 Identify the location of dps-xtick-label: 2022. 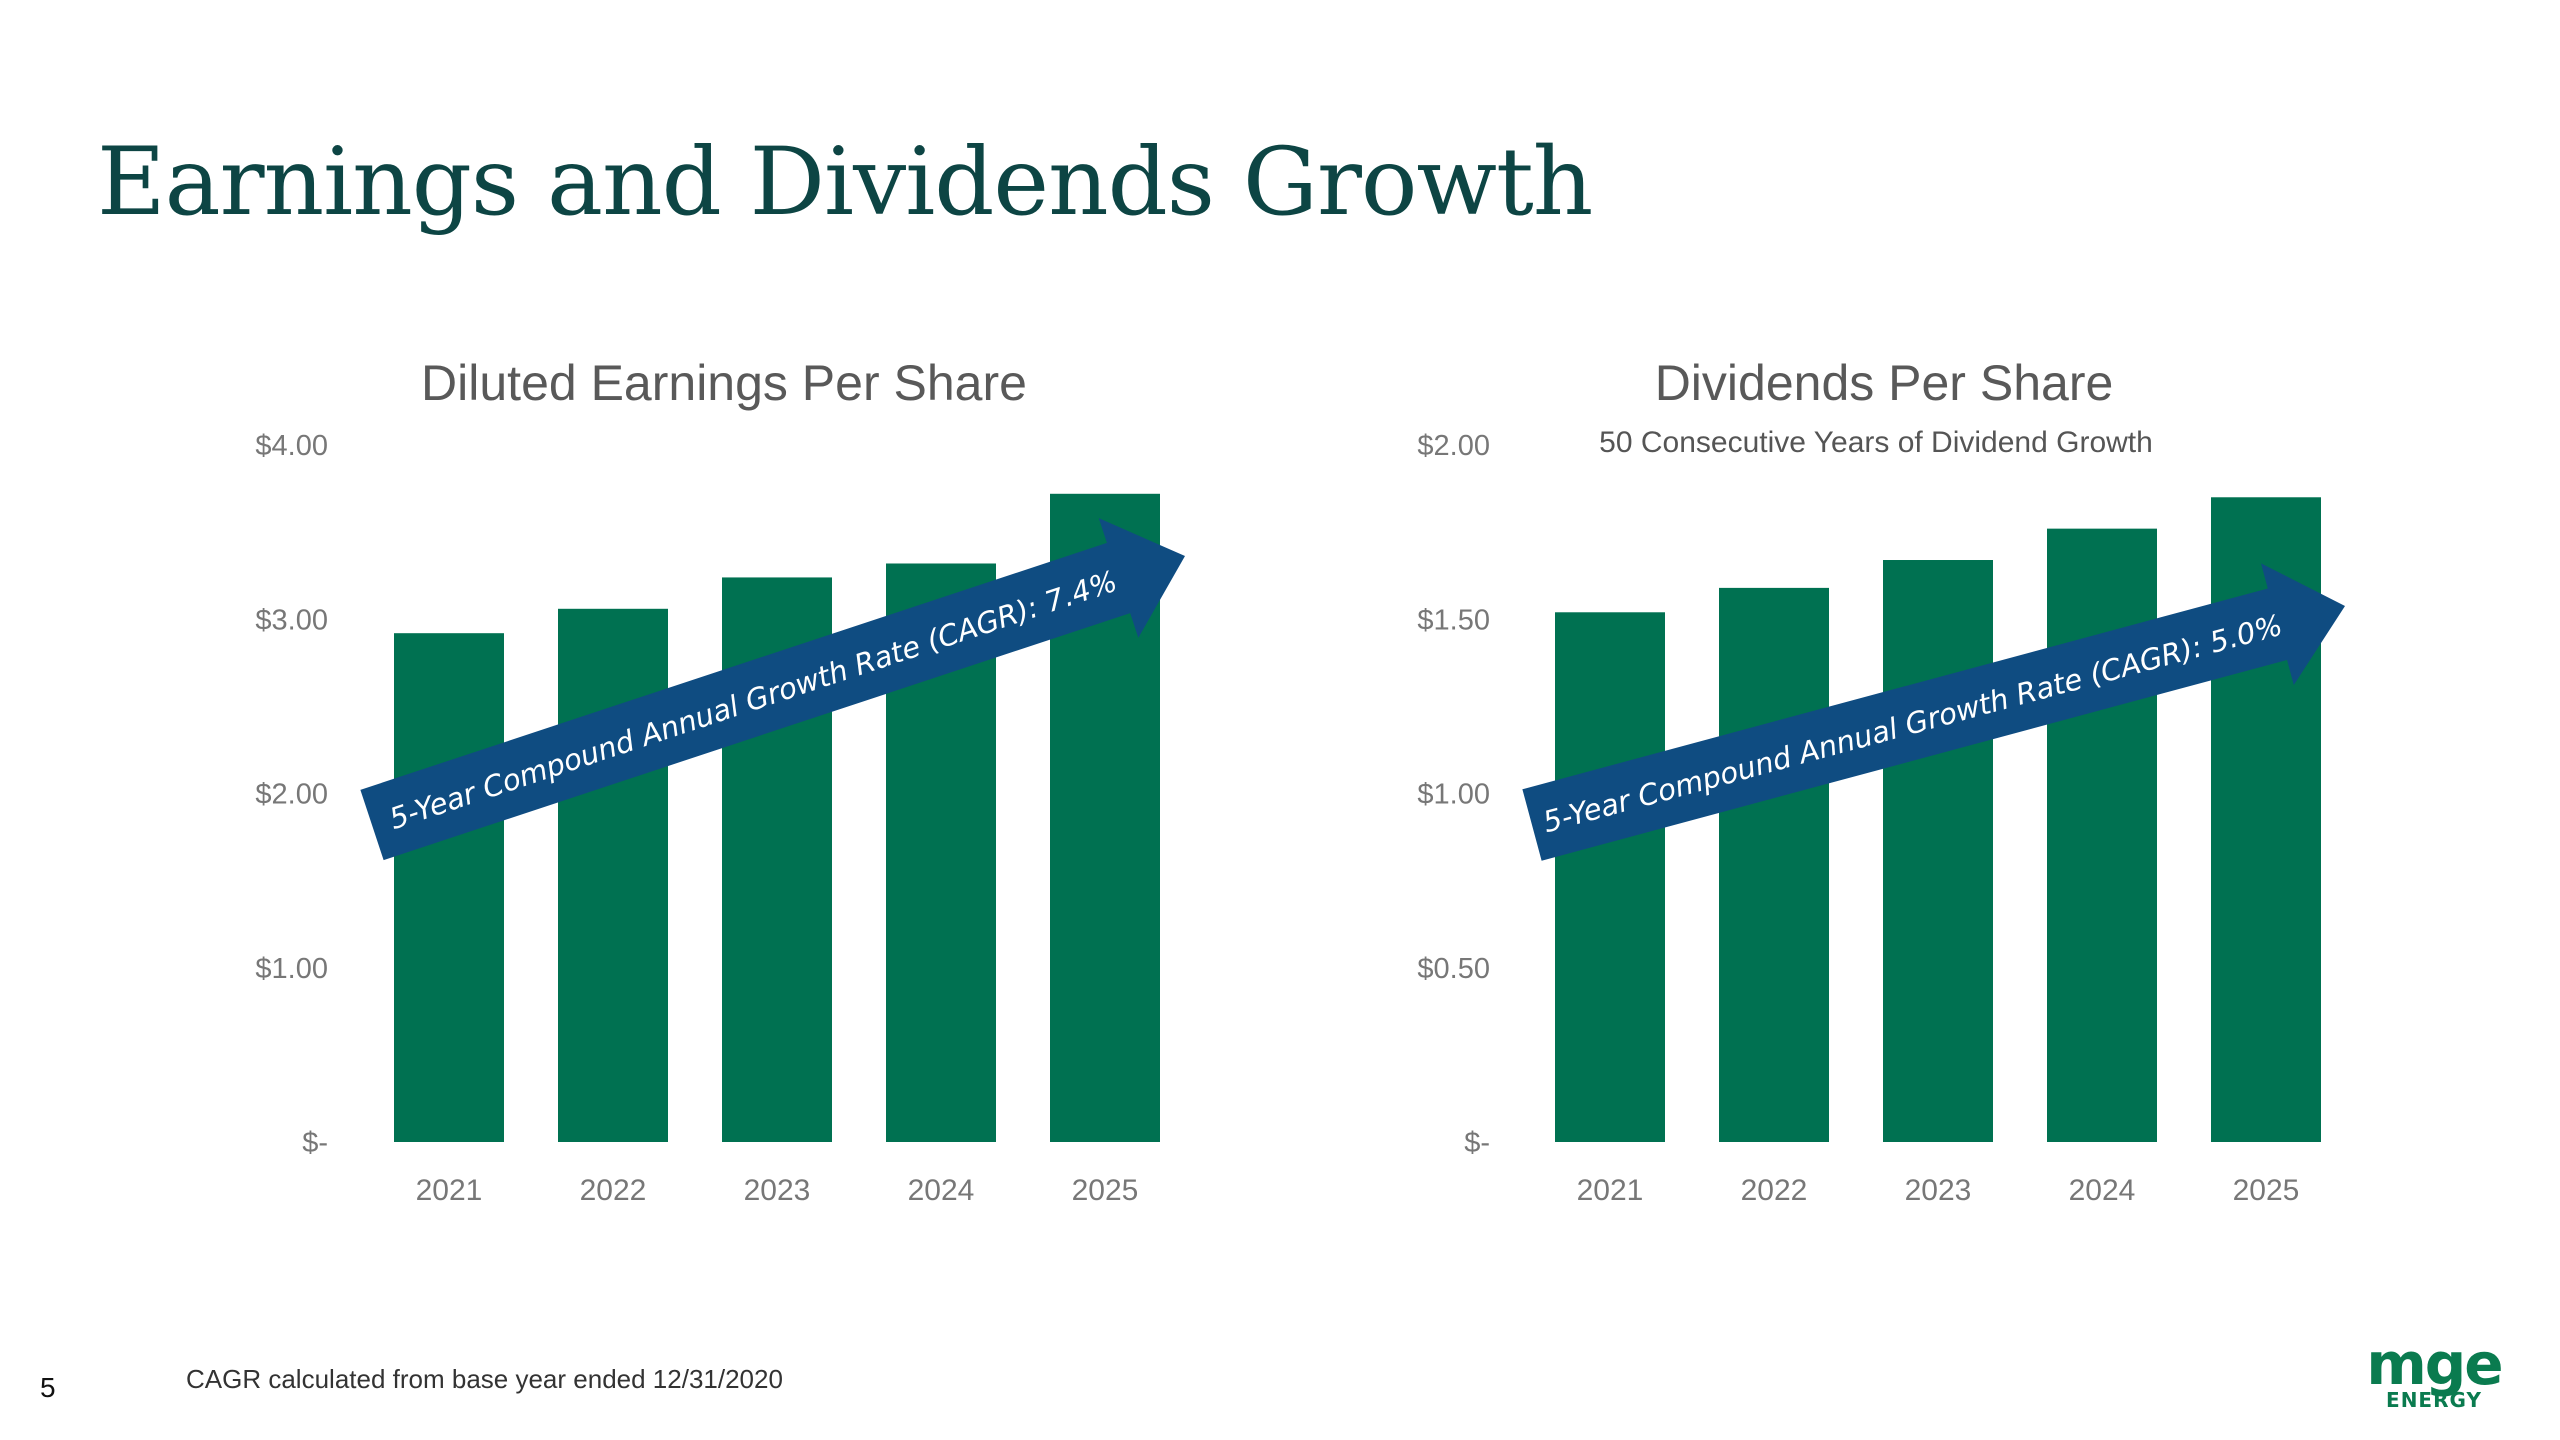
(1774, 1190).